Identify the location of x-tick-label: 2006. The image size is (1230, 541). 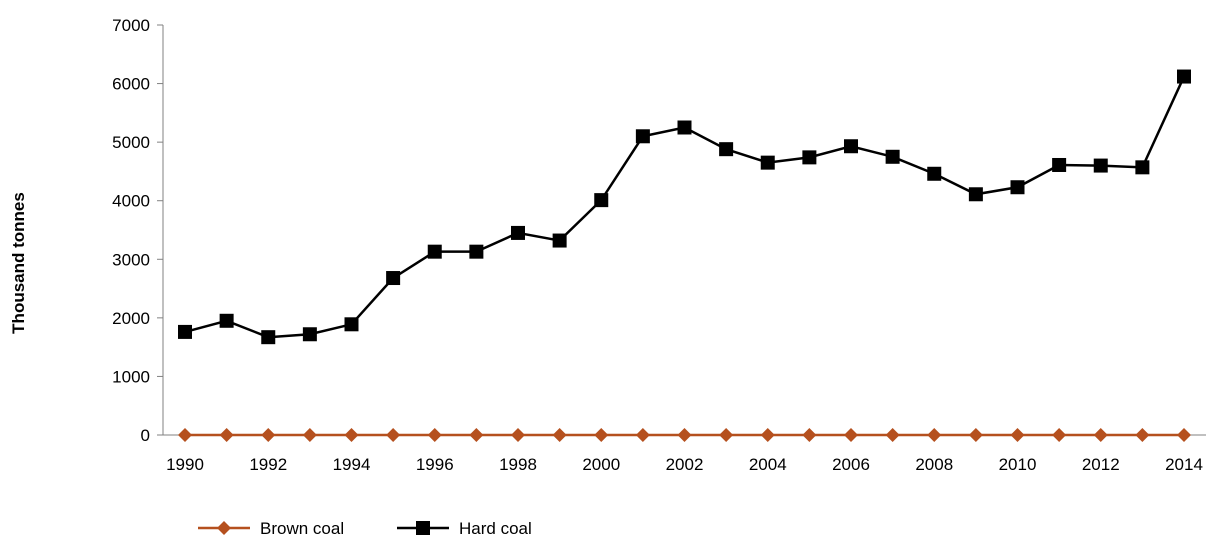
(851, 464).